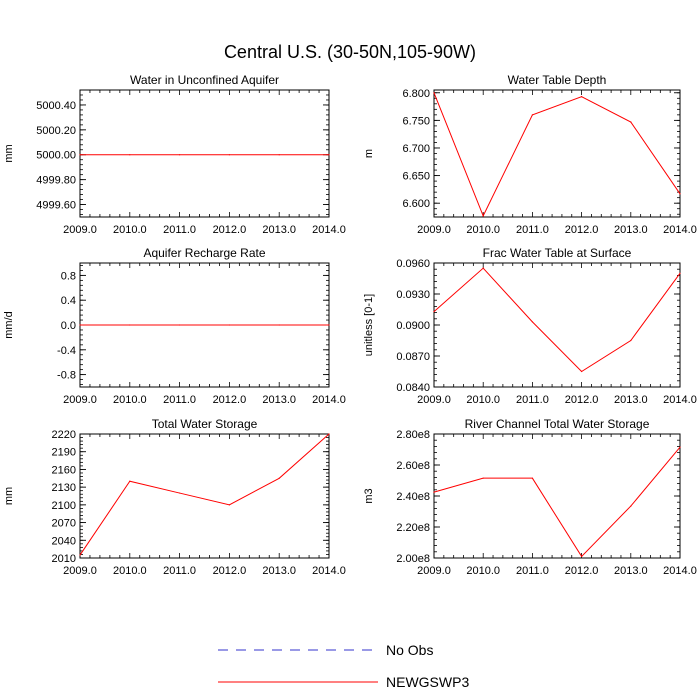 This screenshot has height=700, width=700. I want to click on y-tick-label: 2.00e8, so click(413, 559).